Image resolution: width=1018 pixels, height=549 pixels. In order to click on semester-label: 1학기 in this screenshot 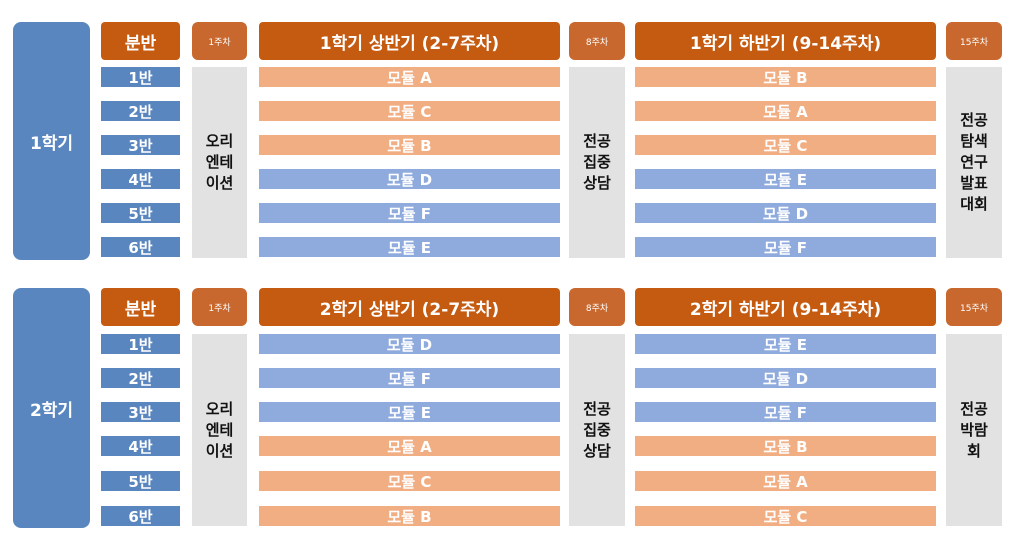, I will do `click(51, 141)`.